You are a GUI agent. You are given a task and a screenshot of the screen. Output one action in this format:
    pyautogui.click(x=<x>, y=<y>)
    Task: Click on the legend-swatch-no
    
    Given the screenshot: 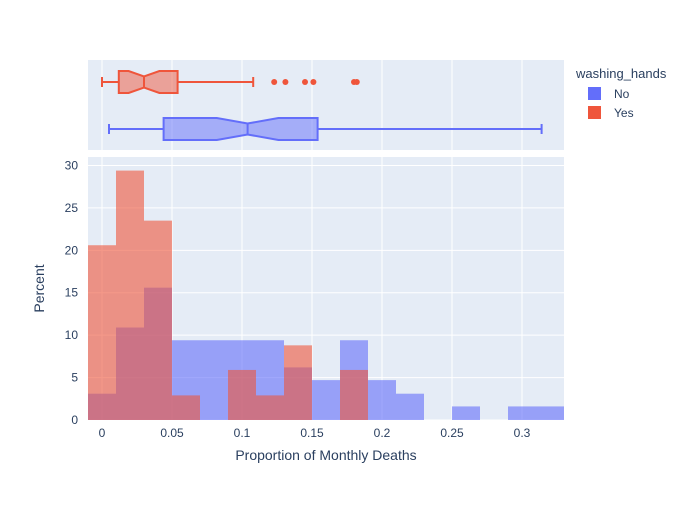 What is the action you would take?
    pyautogui.click(x=594, y=93)
    